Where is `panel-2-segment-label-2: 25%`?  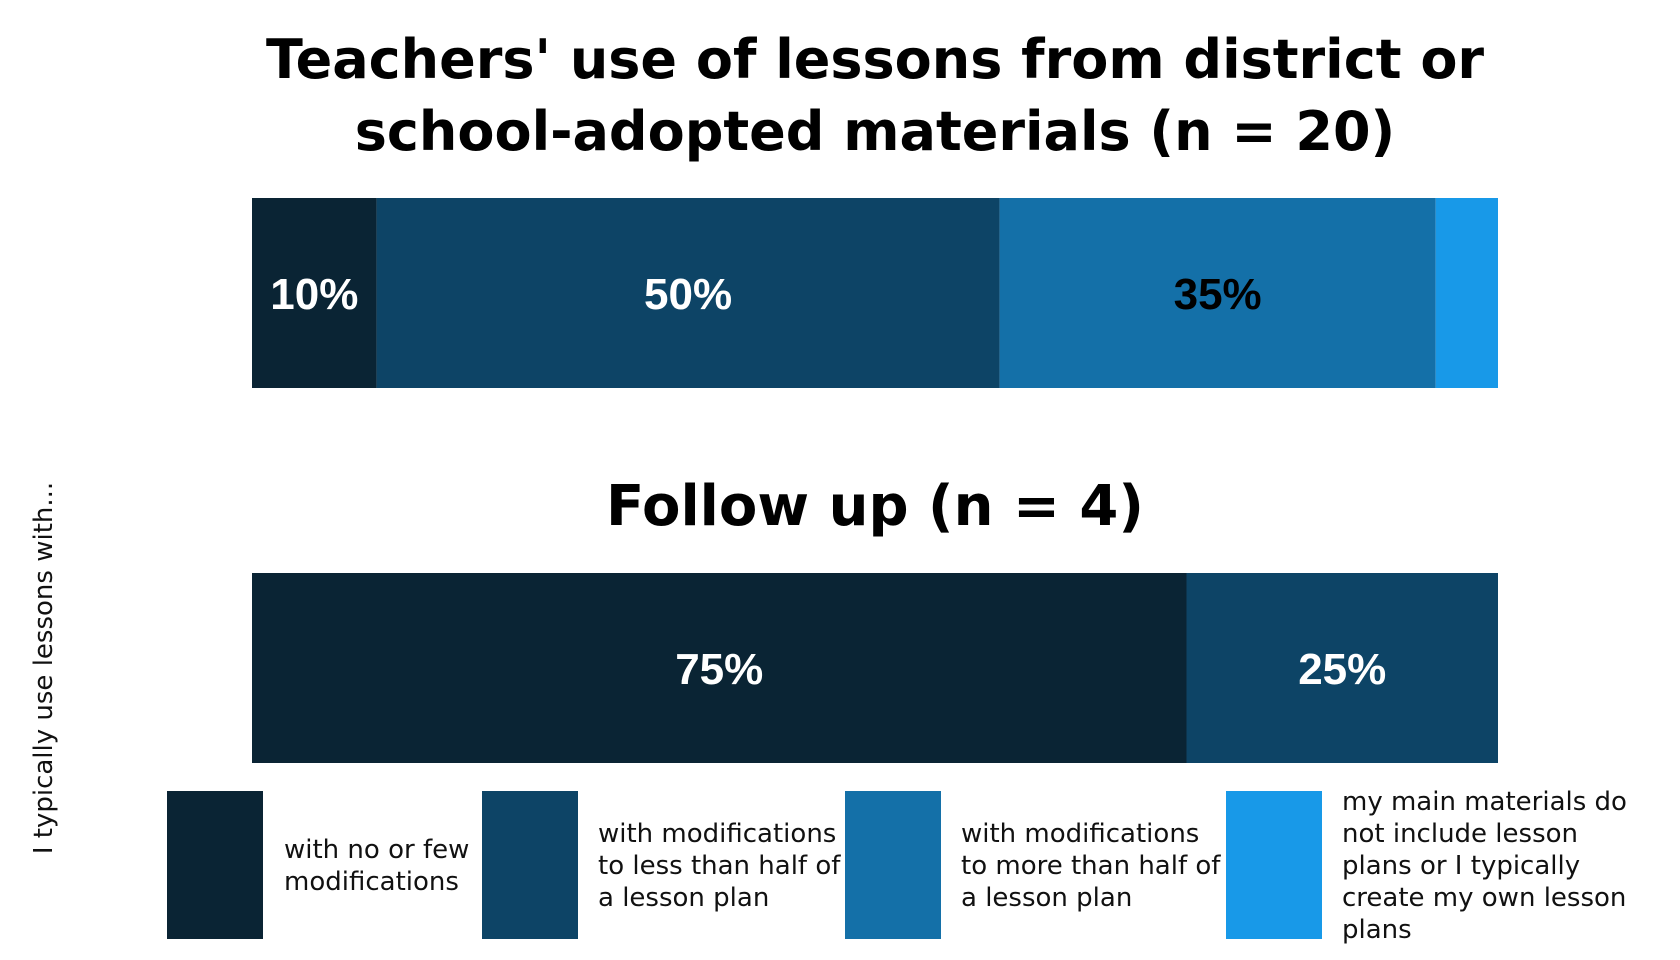
panel-2-segment-label-2: 25% is located at coordinates (1342, 669).